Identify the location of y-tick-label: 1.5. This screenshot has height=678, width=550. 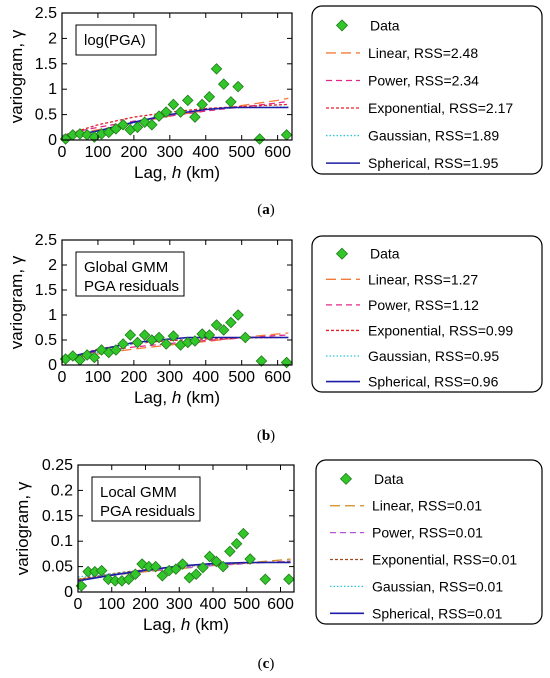
(46, 290).